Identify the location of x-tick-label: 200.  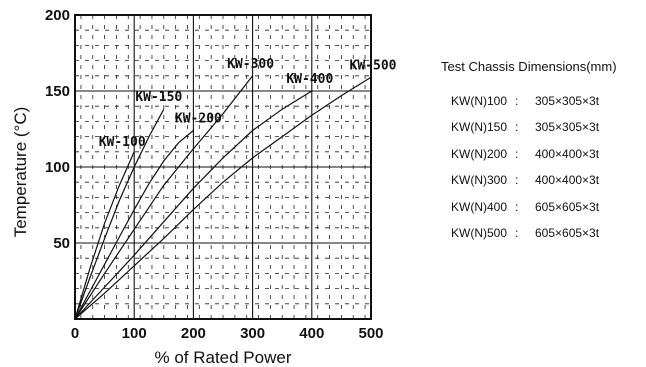
(193, 333).